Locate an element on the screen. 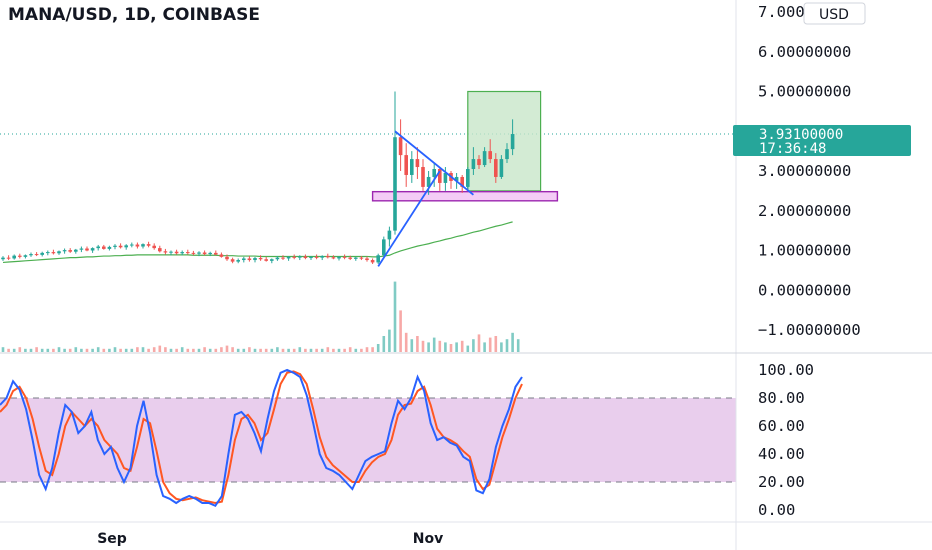 This screenshot has height=550, width=932. currency-button: USD is located at coordinates (834, 13).